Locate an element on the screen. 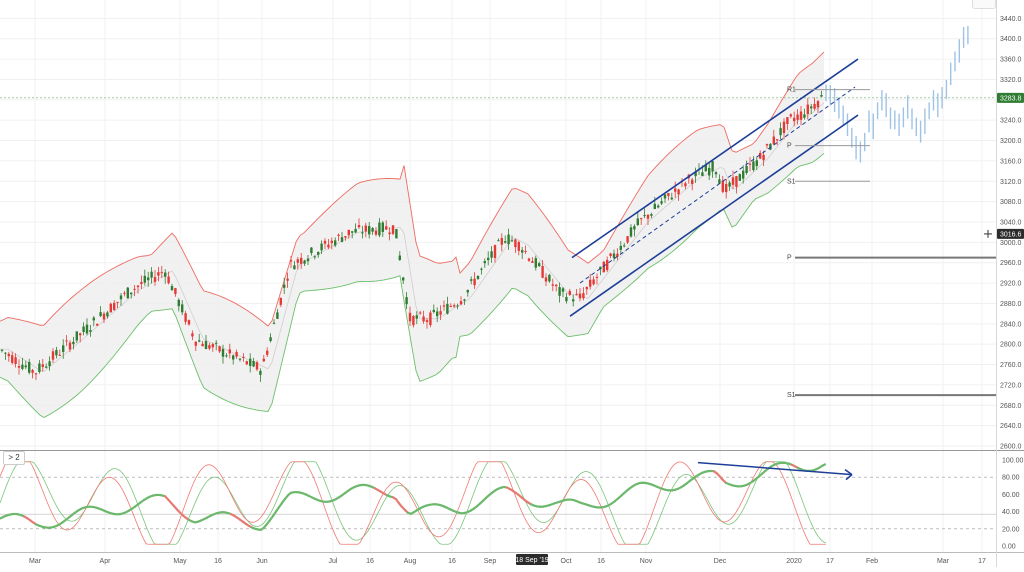 Image resolution: width=1024 pixels, height=572 pixels. price-tick-label: 3200.0 is located at coordinates (1011, 141).